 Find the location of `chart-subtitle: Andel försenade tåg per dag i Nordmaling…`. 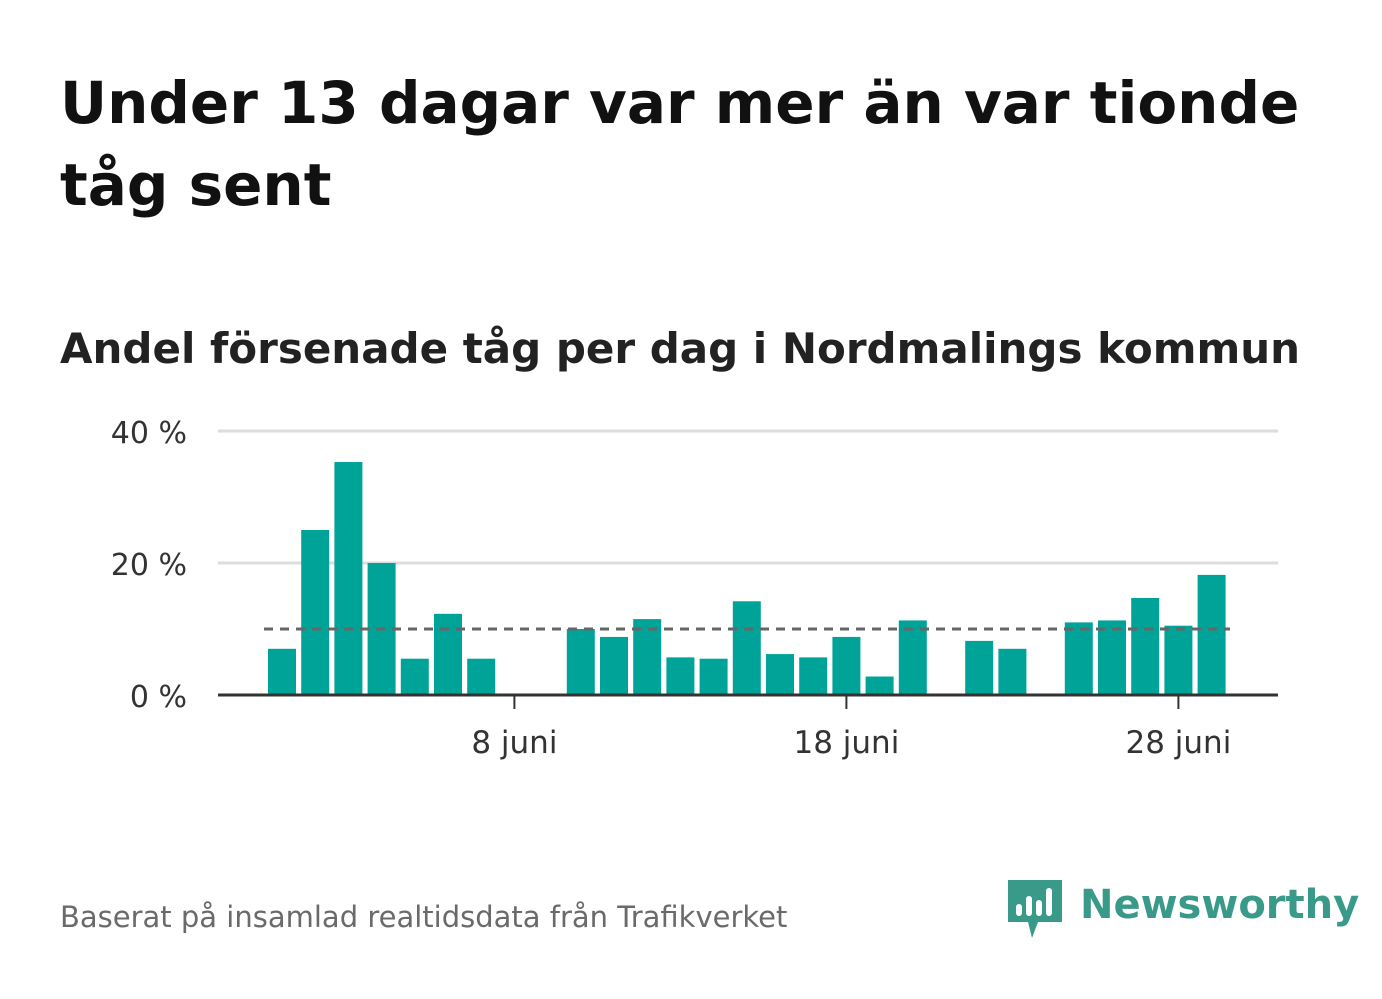

chart-subtitle: Andel försenade tåg per dag i Nordmaling… is located at coordinates (680, 348).